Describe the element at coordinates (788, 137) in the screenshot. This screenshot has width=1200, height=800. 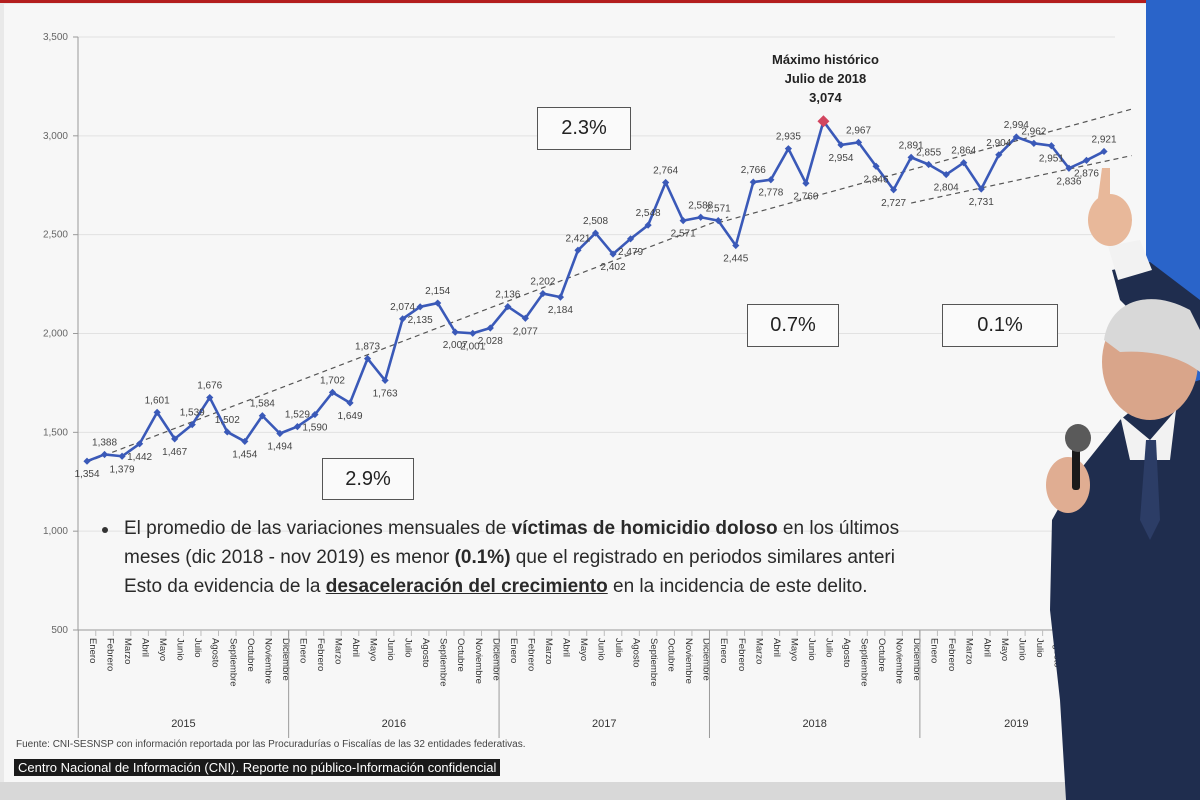
I see `data-label: 2,935` at that location.